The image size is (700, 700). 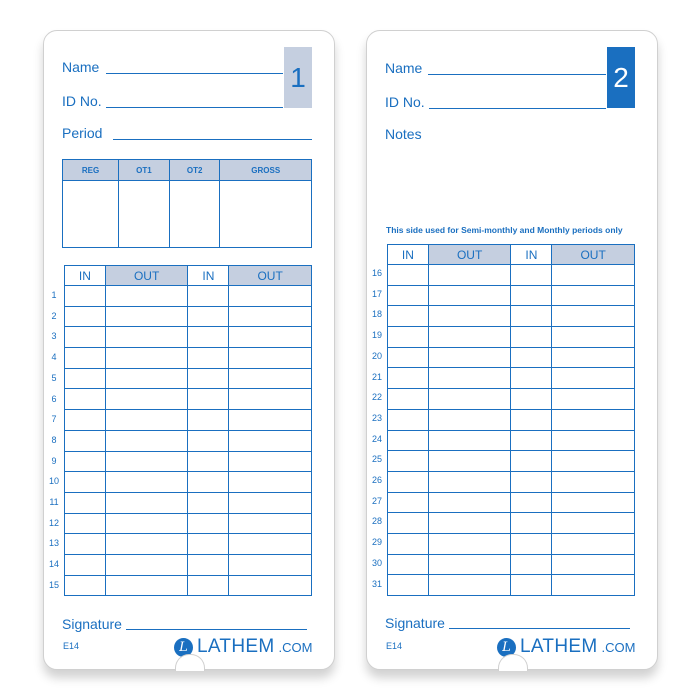 What do you see at coordinates (212, 139) in the screenshot?
I see `period-field` at bounding box center [212, 139].